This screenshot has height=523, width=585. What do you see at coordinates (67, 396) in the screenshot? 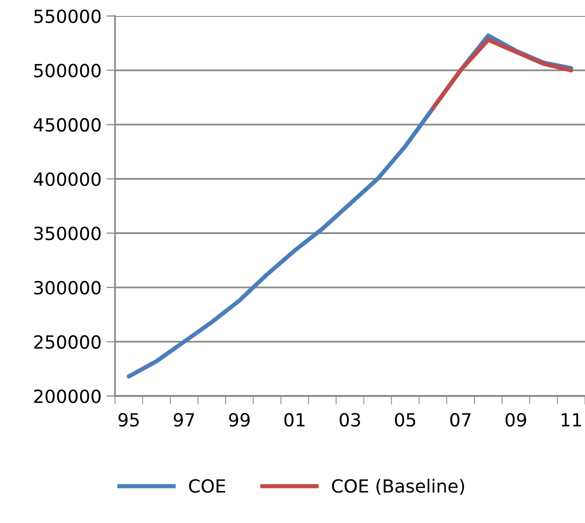
I see `y-tick-label: 200000` at bounding box center [67, 396].